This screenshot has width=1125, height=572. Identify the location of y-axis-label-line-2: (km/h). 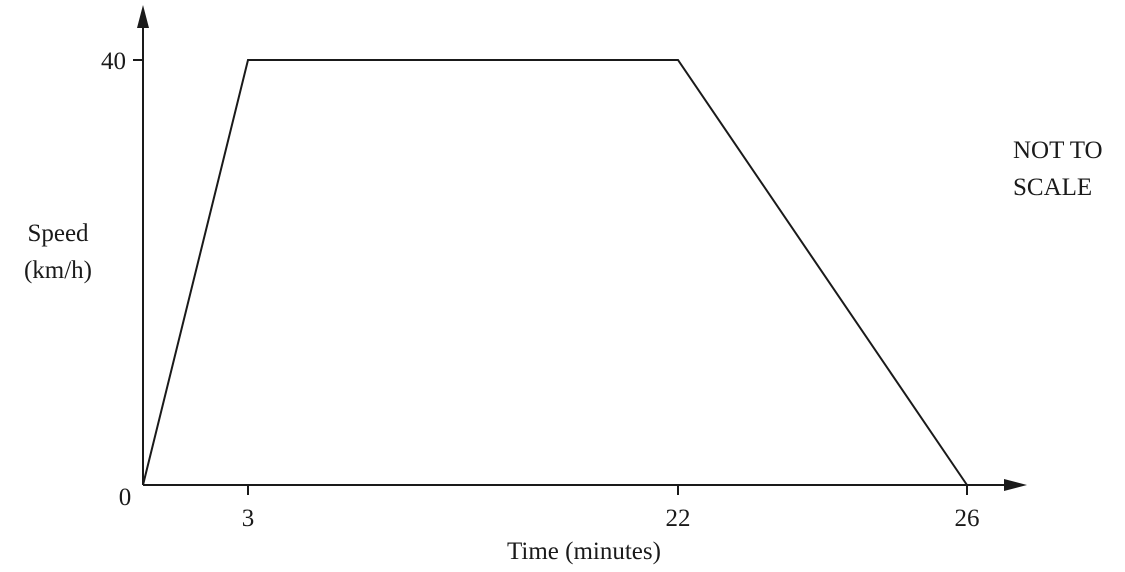
(58, 270).